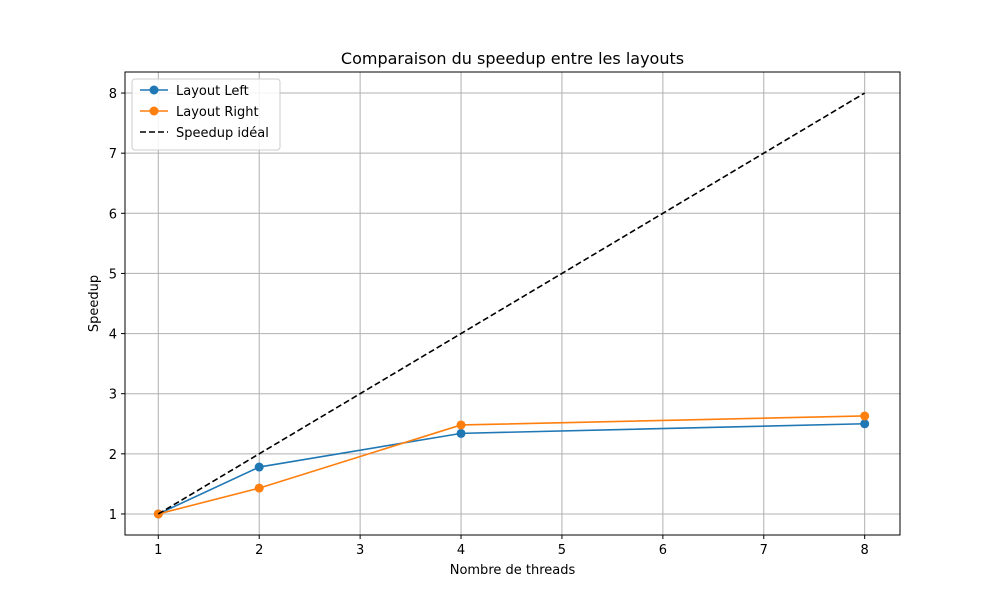 This screenshot has height=600, width=1000. Describe the element at coordinates (512, 58) in the screenshot. I see `chart-title: Comparaison du speedup entre les layouts` at that location.